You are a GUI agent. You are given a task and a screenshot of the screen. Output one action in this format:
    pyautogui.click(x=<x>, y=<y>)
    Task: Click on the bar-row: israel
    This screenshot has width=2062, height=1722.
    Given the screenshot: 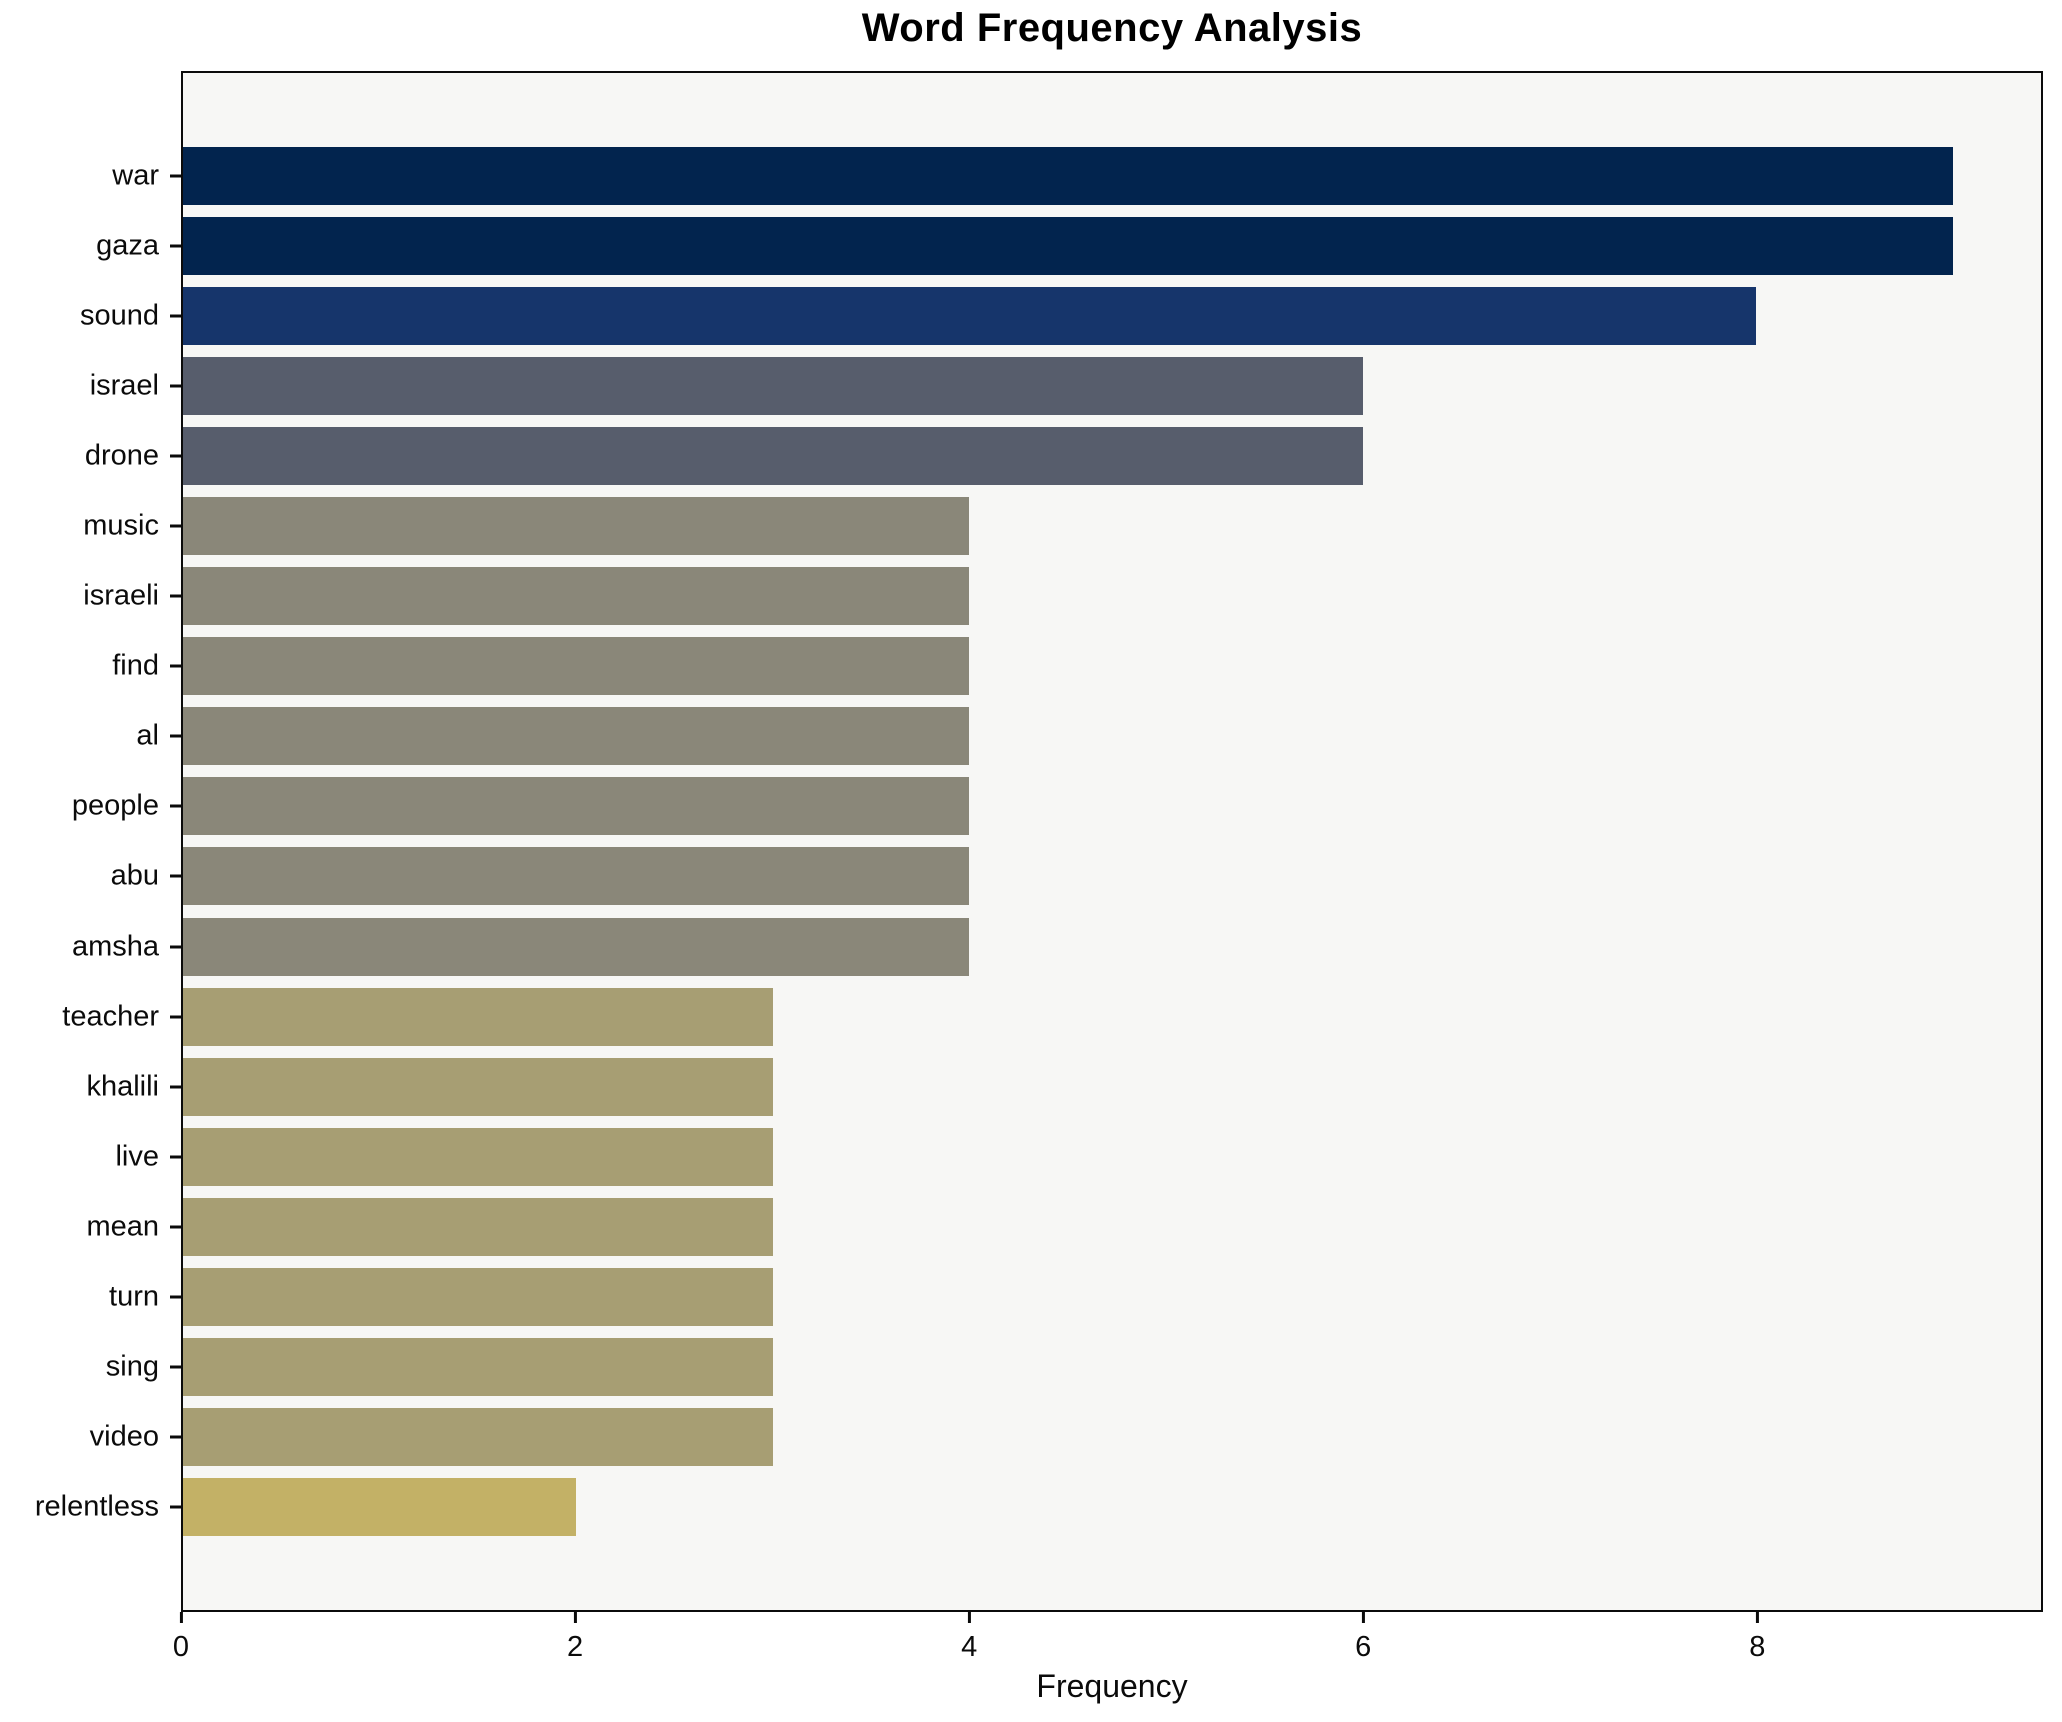 What is the action you would take?
    pyautogui.click(x=1065, y=386)
    